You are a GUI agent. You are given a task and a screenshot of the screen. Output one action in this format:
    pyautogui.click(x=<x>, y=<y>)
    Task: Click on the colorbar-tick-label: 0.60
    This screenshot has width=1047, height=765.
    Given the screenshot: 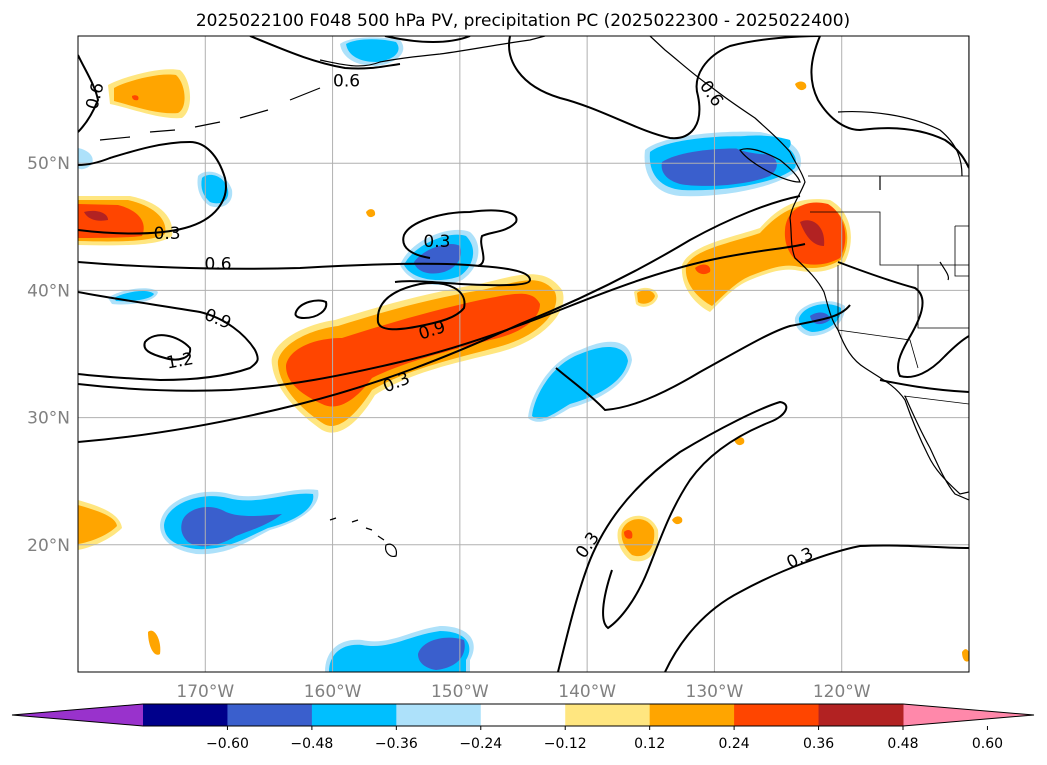 What is the action you would take?
    pyautogui.click(x=987, y=744)
    